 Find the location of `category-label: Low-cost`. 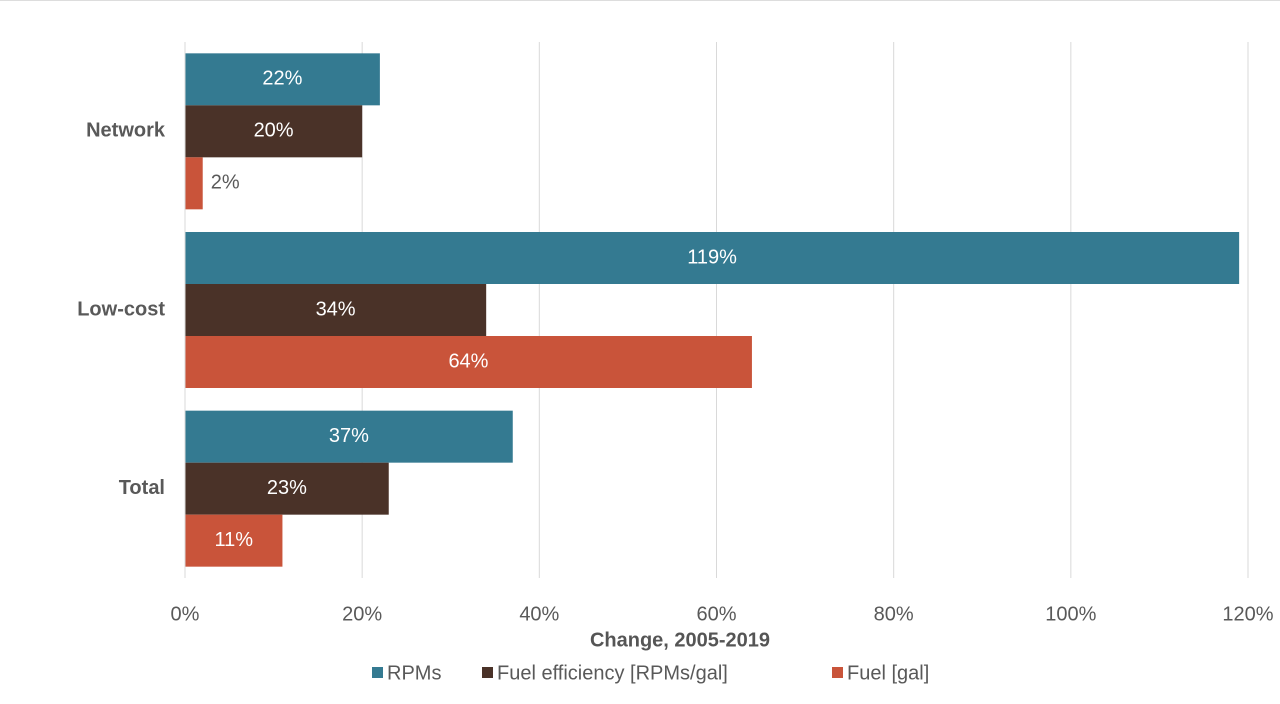

category-label: Low-cost is located at coordinates (121, 309).